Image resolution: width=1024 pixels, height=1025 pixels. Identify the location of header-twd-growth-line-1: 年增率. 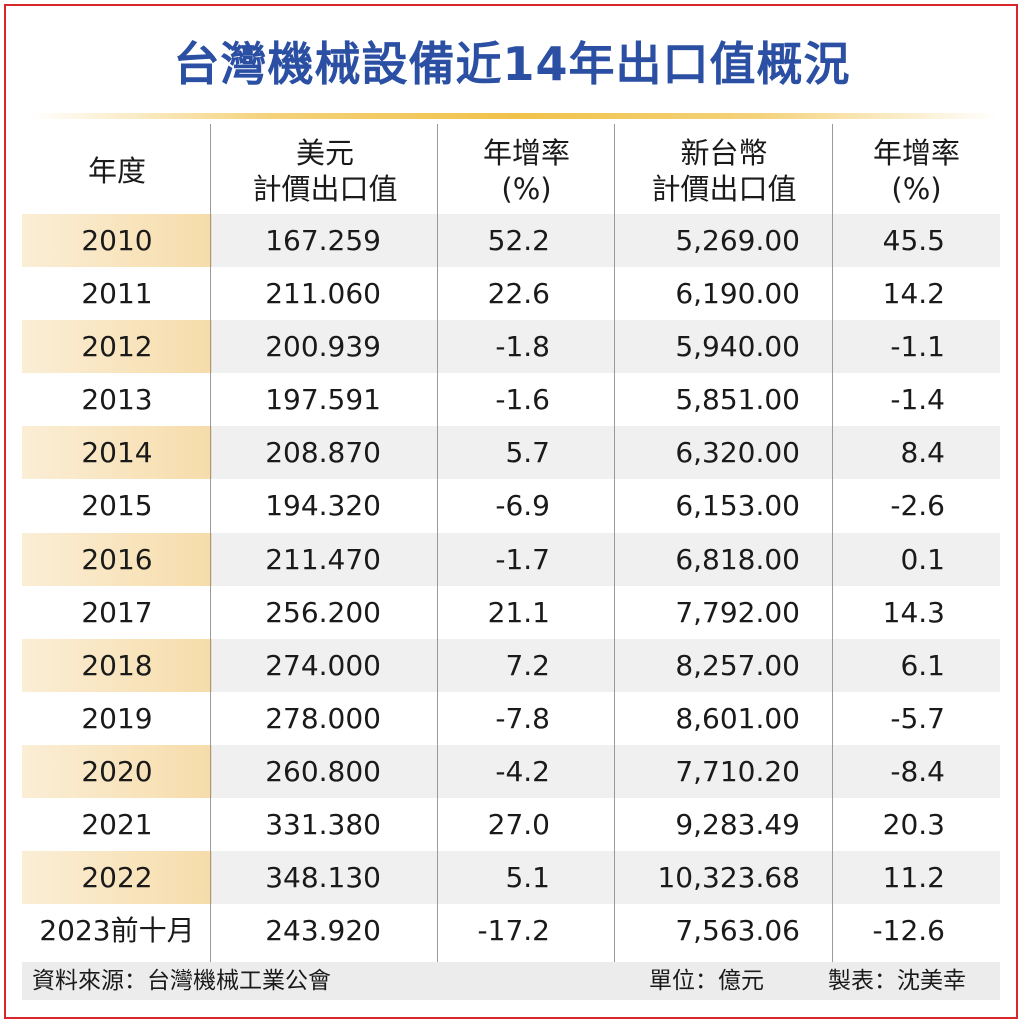
(916, 153).